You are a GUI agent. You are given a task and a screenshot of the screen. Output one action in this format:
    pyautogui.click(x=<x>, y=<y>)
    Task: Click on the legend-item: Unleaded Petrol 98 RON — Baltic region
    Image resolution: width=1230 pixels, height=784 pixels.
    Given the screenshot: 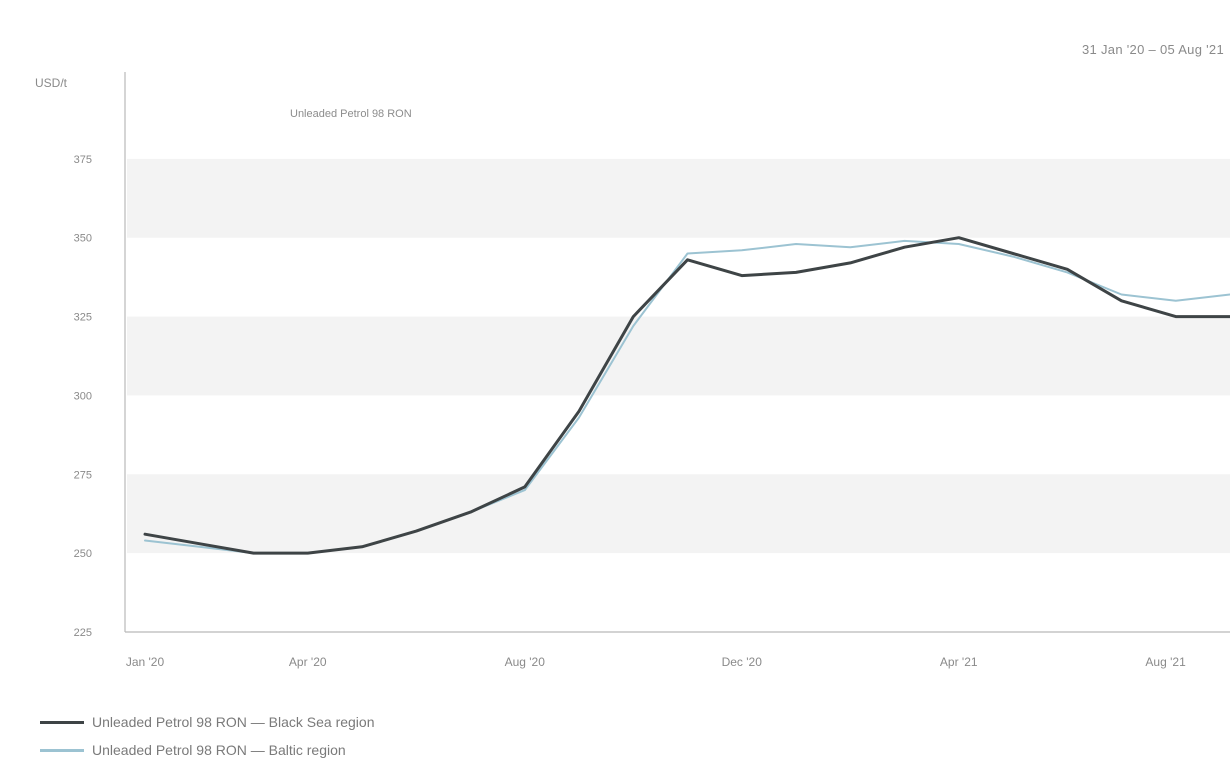 What is the action you would take?
    pyautogui.click(x=207, y=750)
    